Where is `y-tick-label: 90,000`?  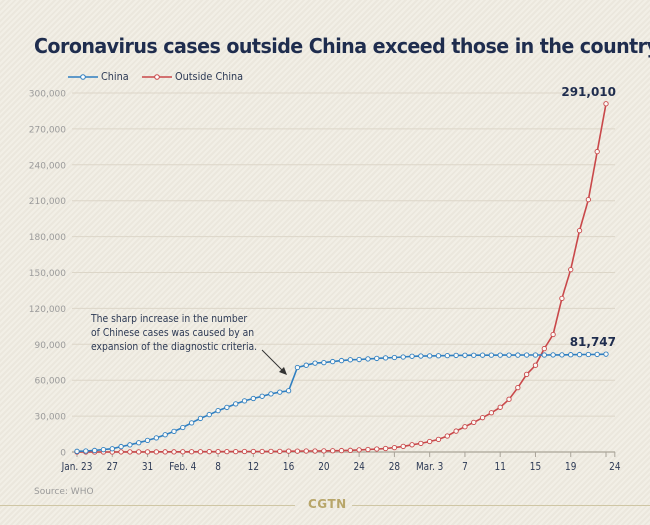
y-tick-label: 90,000 is located at coordinates (51, 346).